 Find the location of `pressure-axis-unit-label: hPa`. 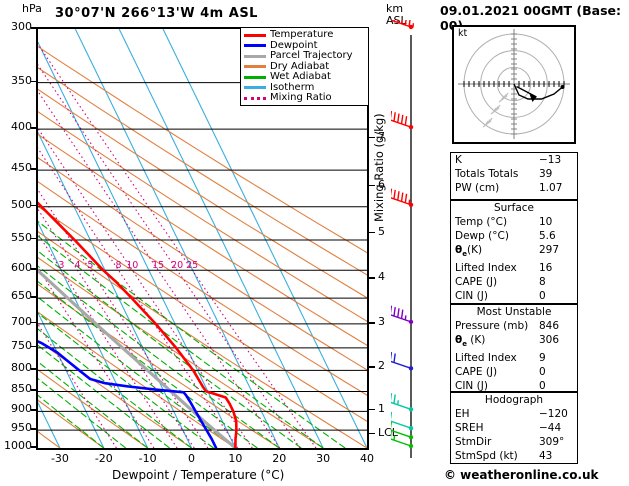

pressure-axis-unit-label: hPa is located at coordinates (32, 8).